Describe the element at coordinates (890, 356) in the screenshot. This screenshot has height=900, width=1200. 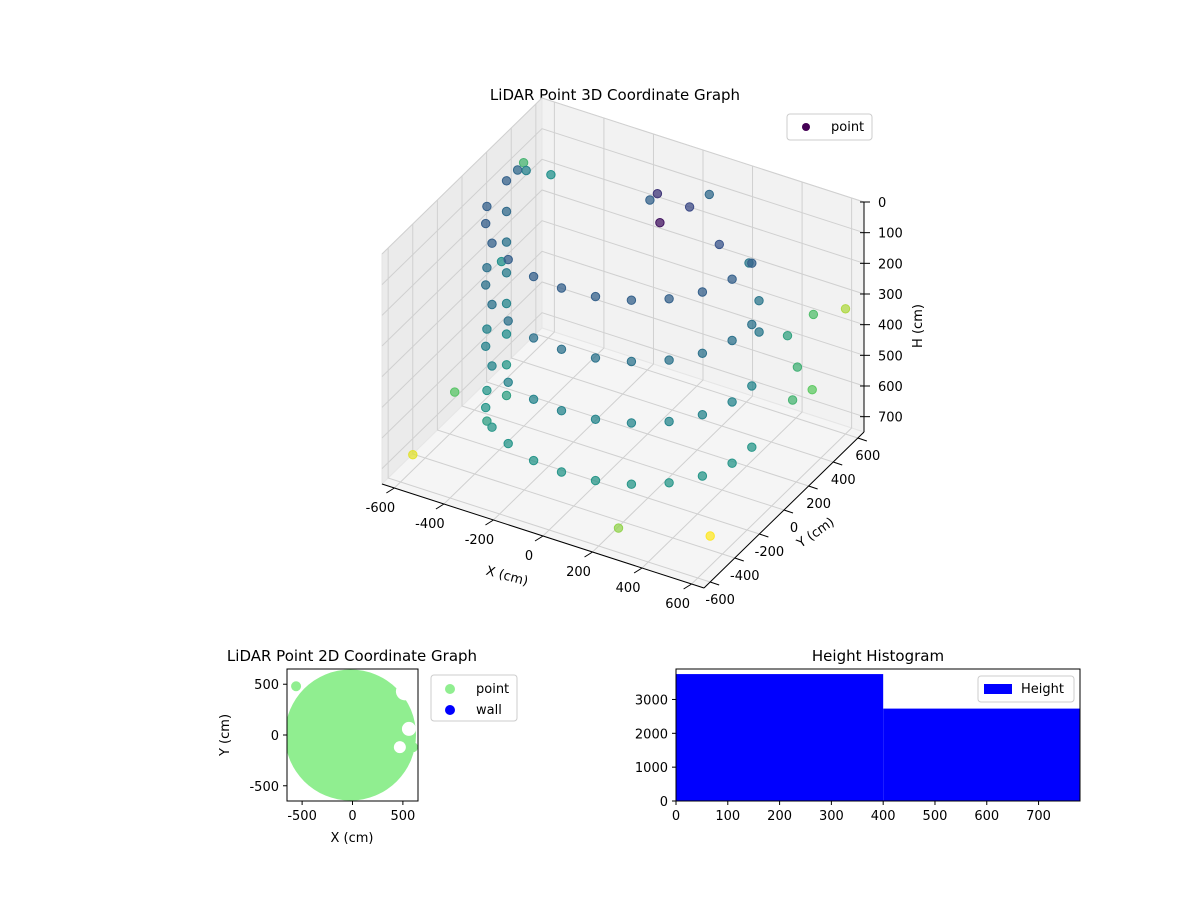
I see `z-tick-label: 500` at that location.